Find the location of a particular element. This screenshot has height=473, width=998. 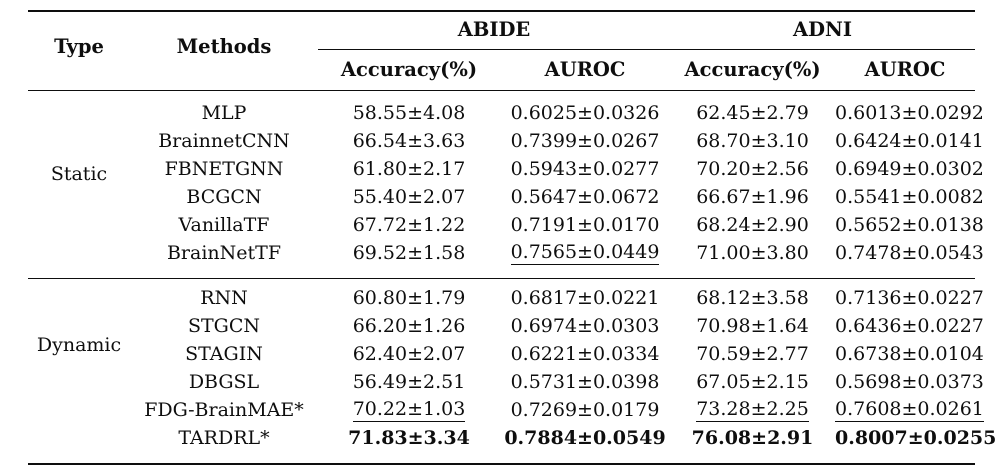

col-header-methods: Methods is located at coordinates (224, 51).